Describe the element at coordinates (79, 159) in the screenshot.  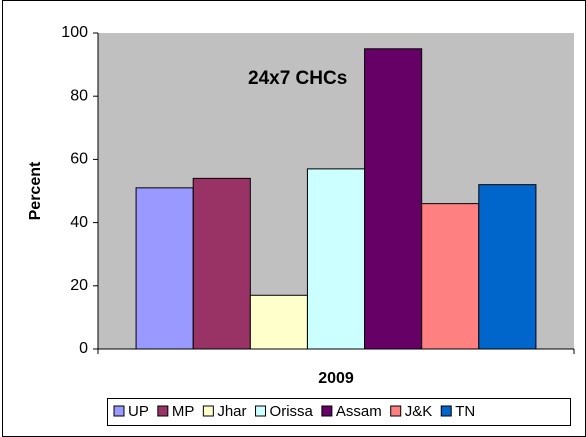
I see `y-tick-label: 60` at that location.